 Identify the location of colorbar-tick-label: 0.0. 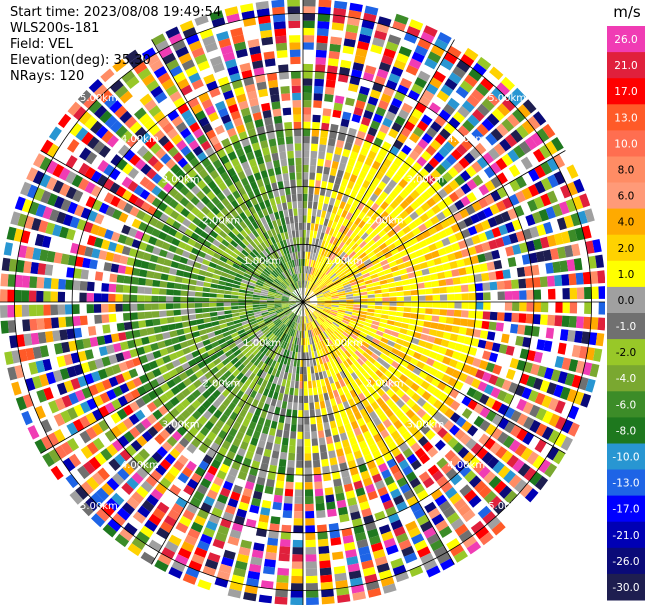
(626, 301).